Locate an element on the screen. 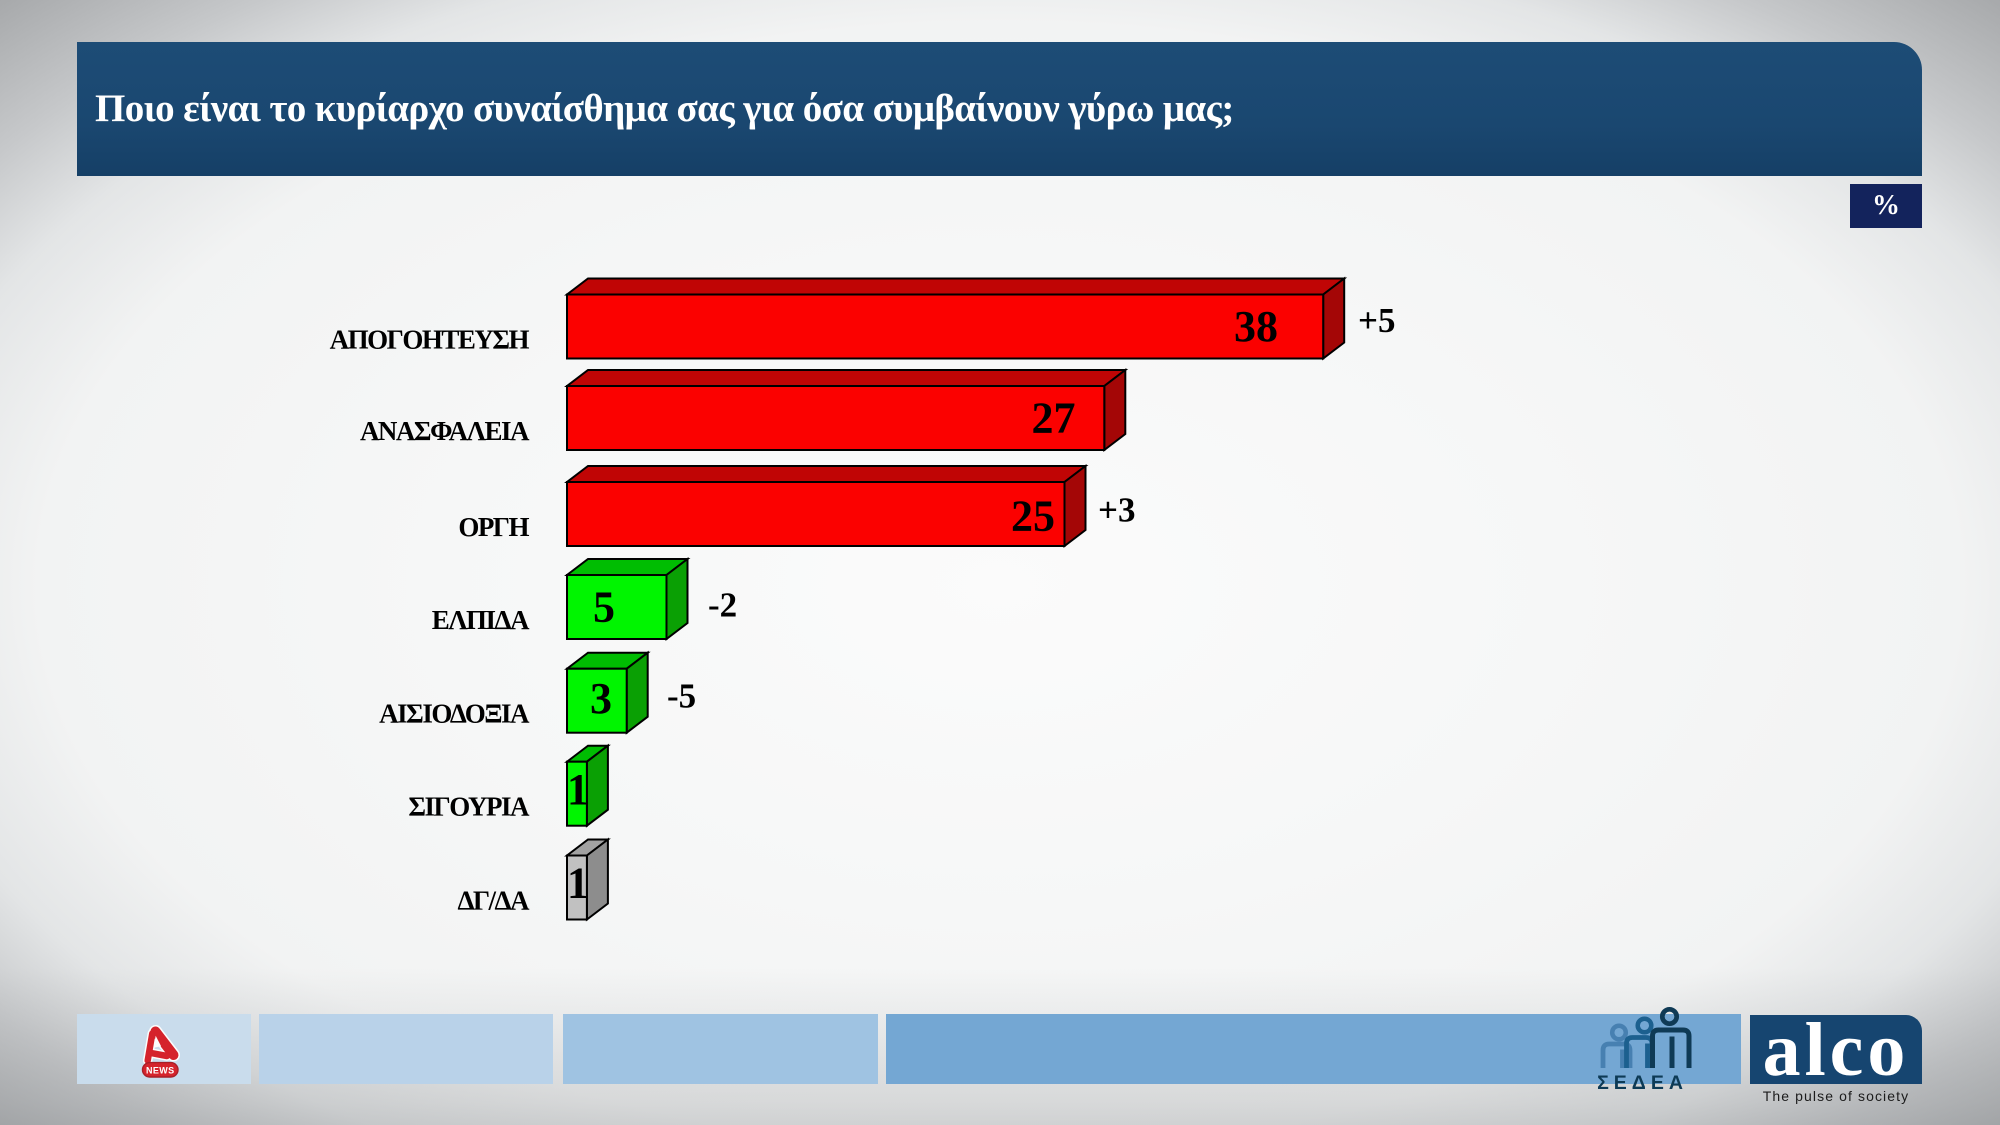 The height and width of the screenshot is (1125, 2000). svg-text: ΣΕΔΕΑ is located at coordinates (1642, 1083).